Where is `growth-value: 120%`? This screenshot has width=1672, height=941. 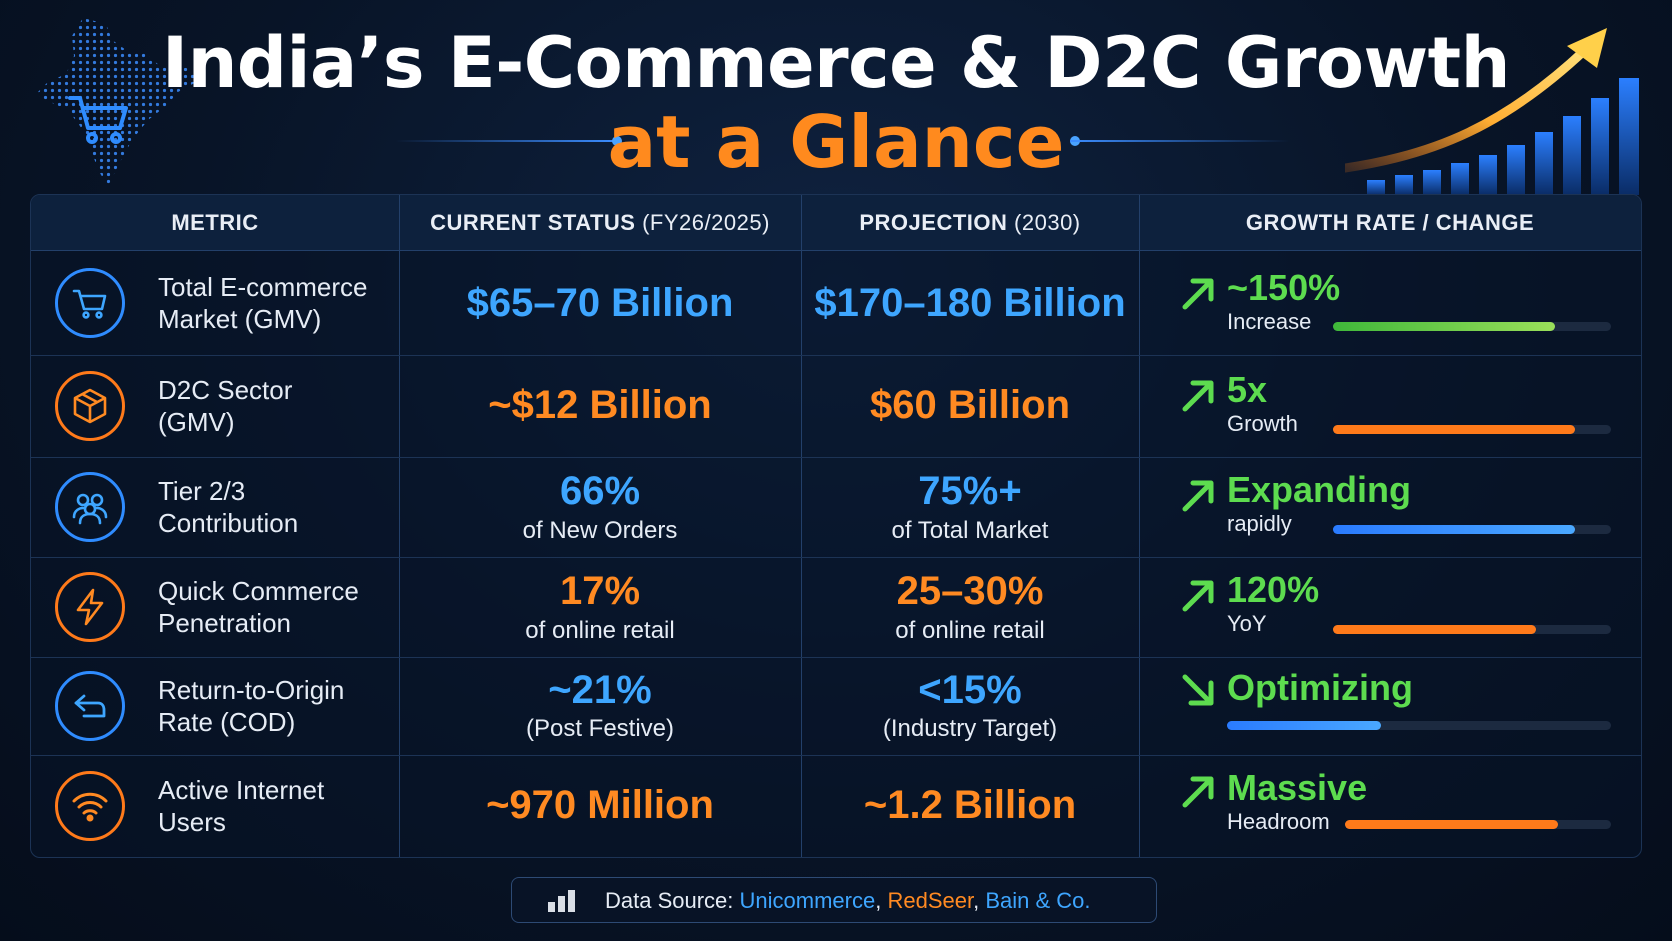 growth-value: 120% is located at coordinates (1273, 589).